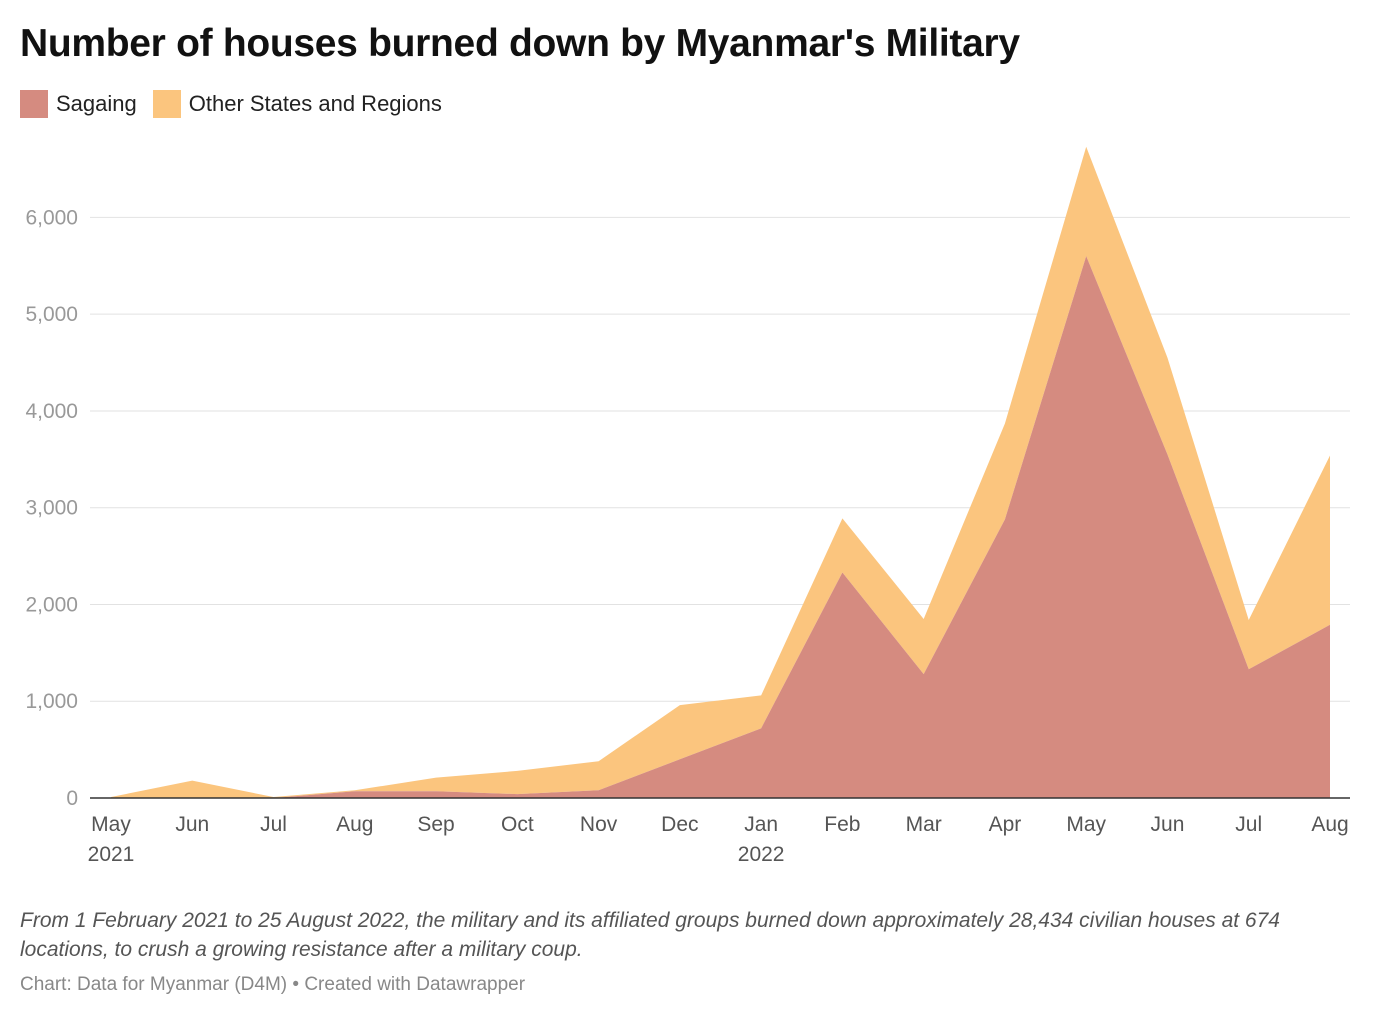 This screenshot has height=1020, width=1376. I want to click on x-tick-label: Oct, so click(517, 824).